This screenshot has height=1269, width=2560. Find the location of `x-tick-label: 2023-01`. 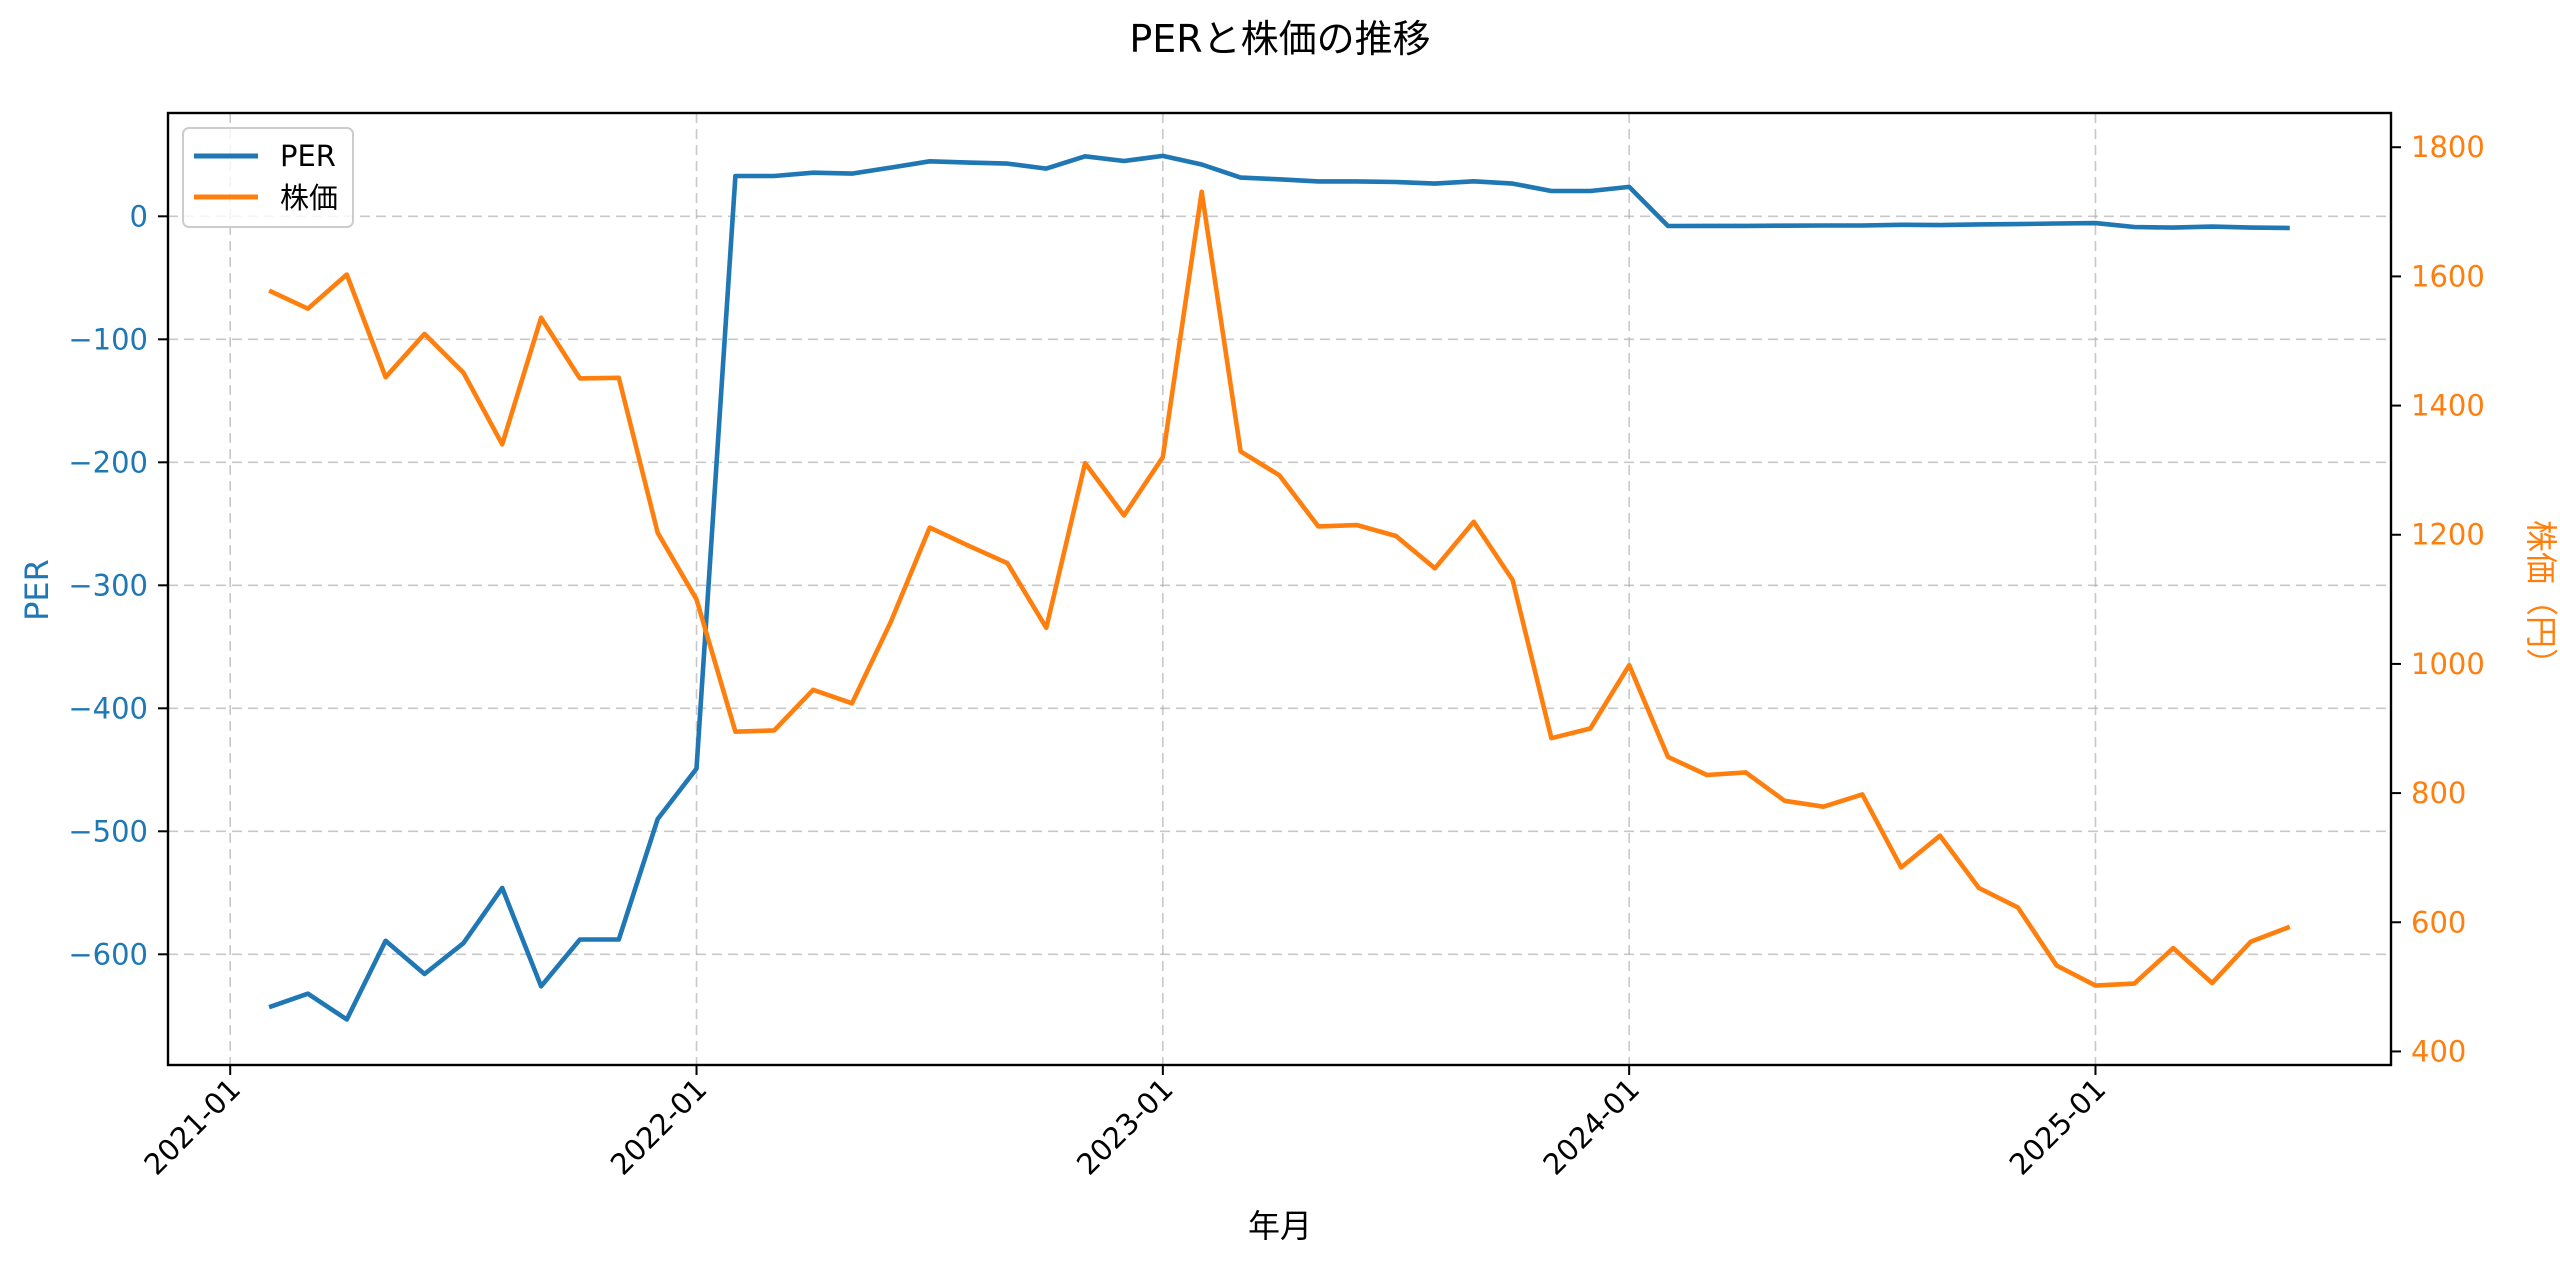

x-tick-label: 2023-01 is located at coordinates (1125, 1127).